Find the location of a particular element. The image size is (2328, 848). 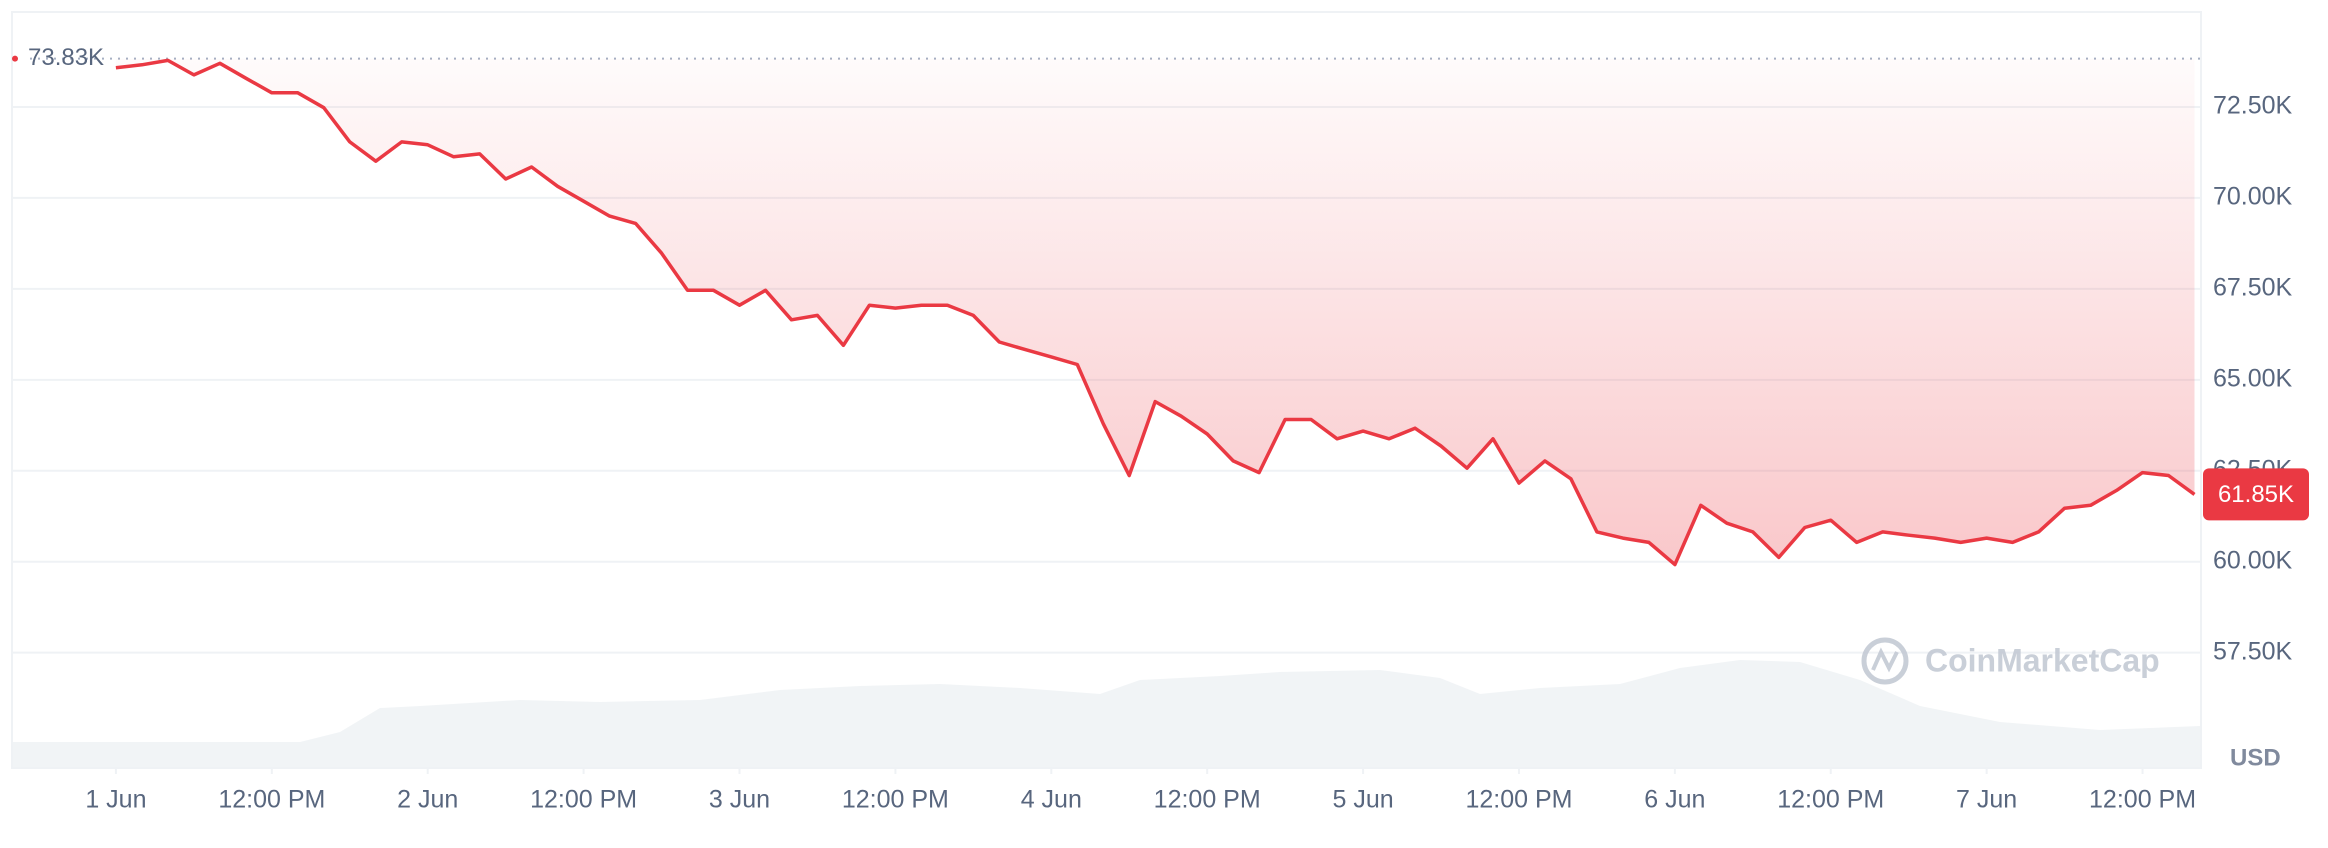

x-tick-label: 7 Jun is located at coordinates (1986, 800).